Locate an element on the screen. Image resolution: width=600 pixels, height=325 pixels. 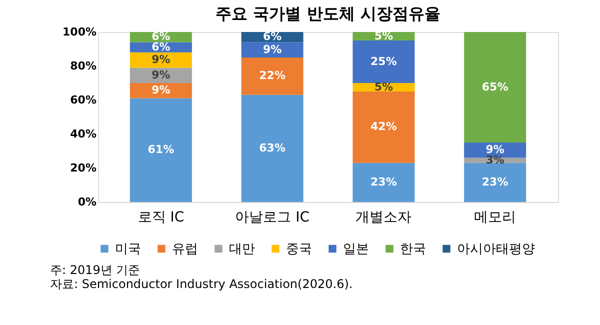
y-tick-label: 60% is located at coordinates (83, 100).